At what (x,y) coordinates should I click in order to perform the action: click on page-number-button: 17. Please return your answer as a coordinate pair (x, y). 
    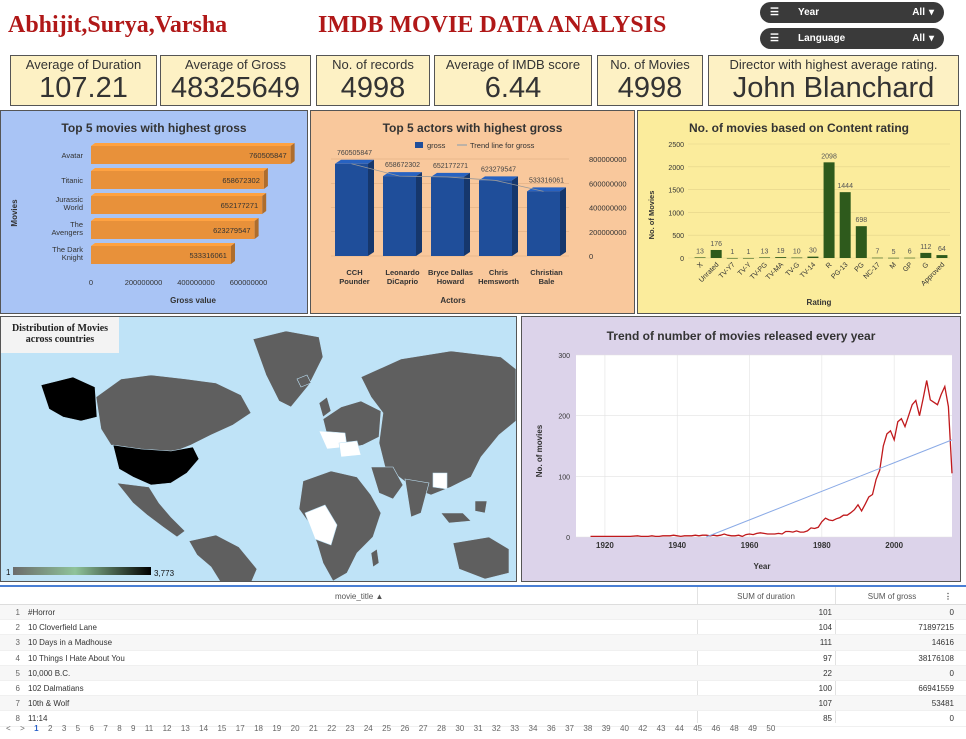
    Looking at the image, I should click on (240, 728).